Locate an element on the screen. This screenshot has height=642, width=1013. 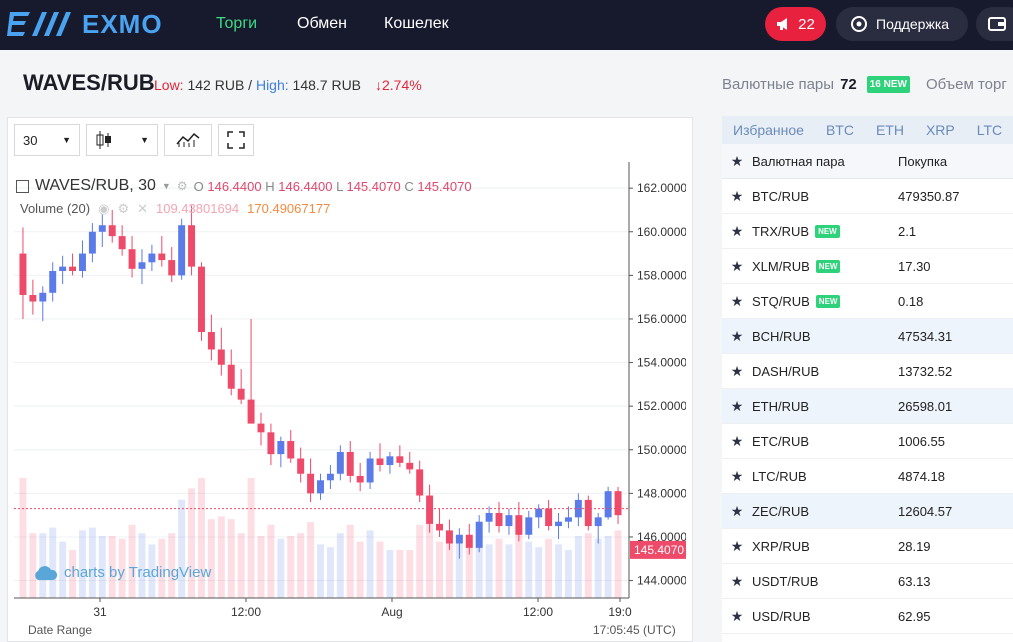
interval-select: 30 ▼ is located at coordinates (47, 140).